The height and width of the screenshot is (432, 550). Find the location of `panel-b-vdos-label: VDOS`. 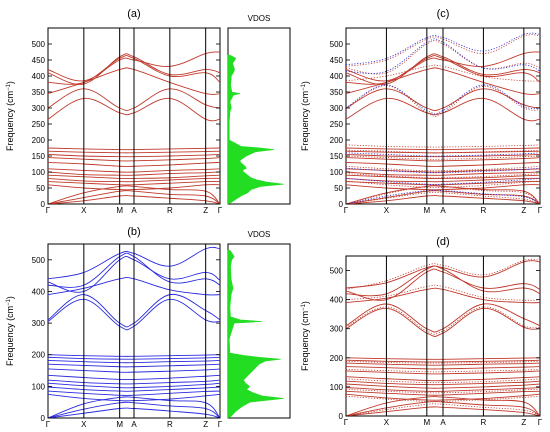

panel-b-vdos-label: VDOS is located at coordinates (259, 234).